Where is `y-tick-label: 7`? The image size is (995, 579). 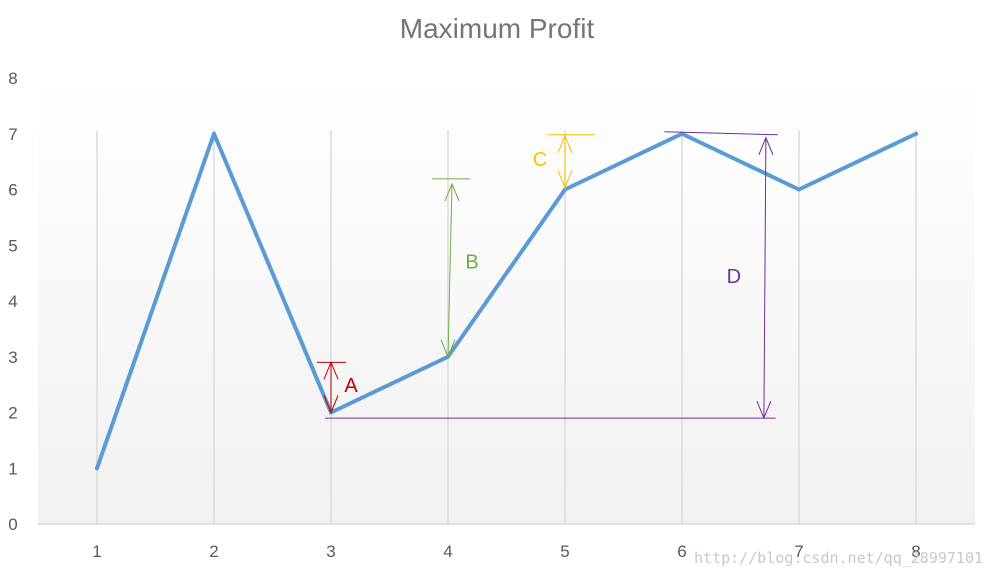 y-tick-label: 7 is located at coordinates (12, 134).